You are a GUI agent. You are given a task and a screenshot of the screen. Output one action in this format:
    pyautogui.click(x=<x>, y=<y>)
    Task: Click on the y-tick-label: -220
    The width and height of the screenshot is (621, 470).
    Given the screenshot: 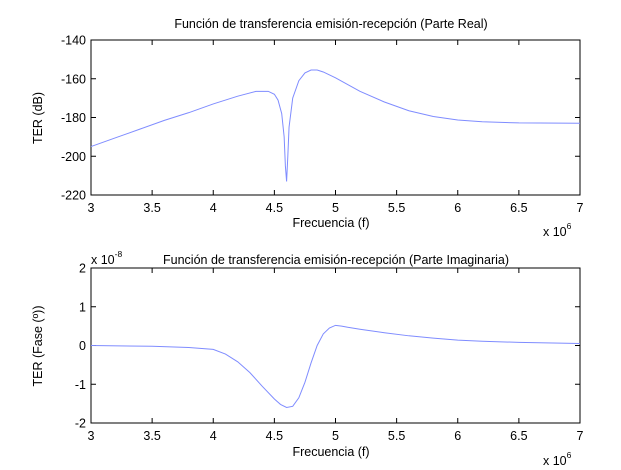 What is the action you would take?
    pyautogui.click(x=73, y=196)
    